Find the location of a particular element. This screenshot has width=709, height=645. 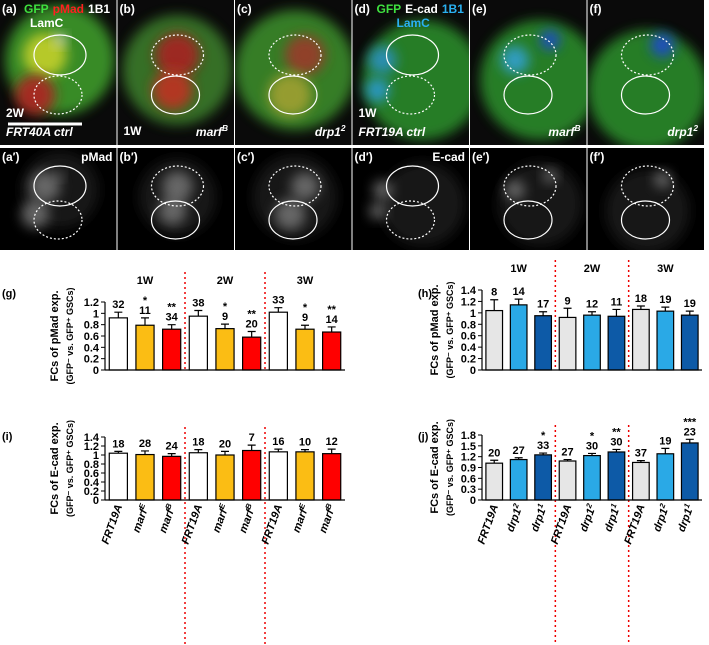

n-label: 8 is located at coordinates (494, 293).